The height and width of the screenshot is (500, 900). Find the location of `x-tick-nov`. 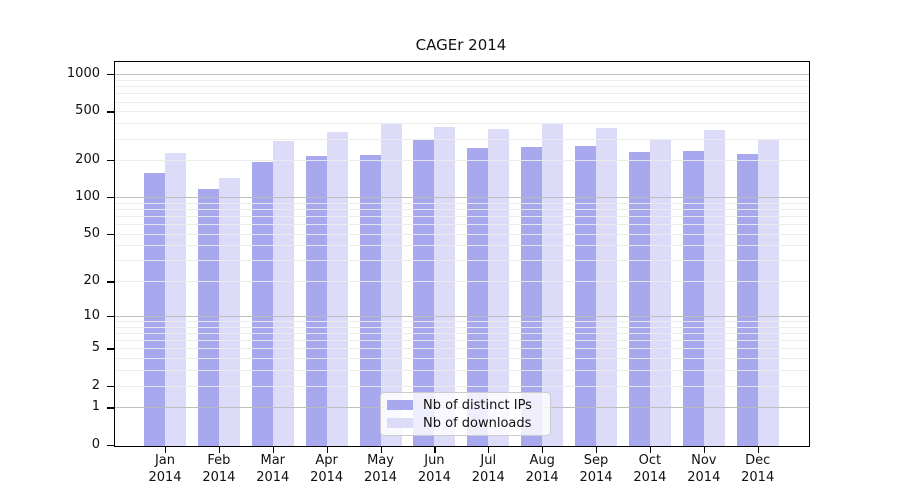

x-tick-nov is located at coordinates (704, 449).